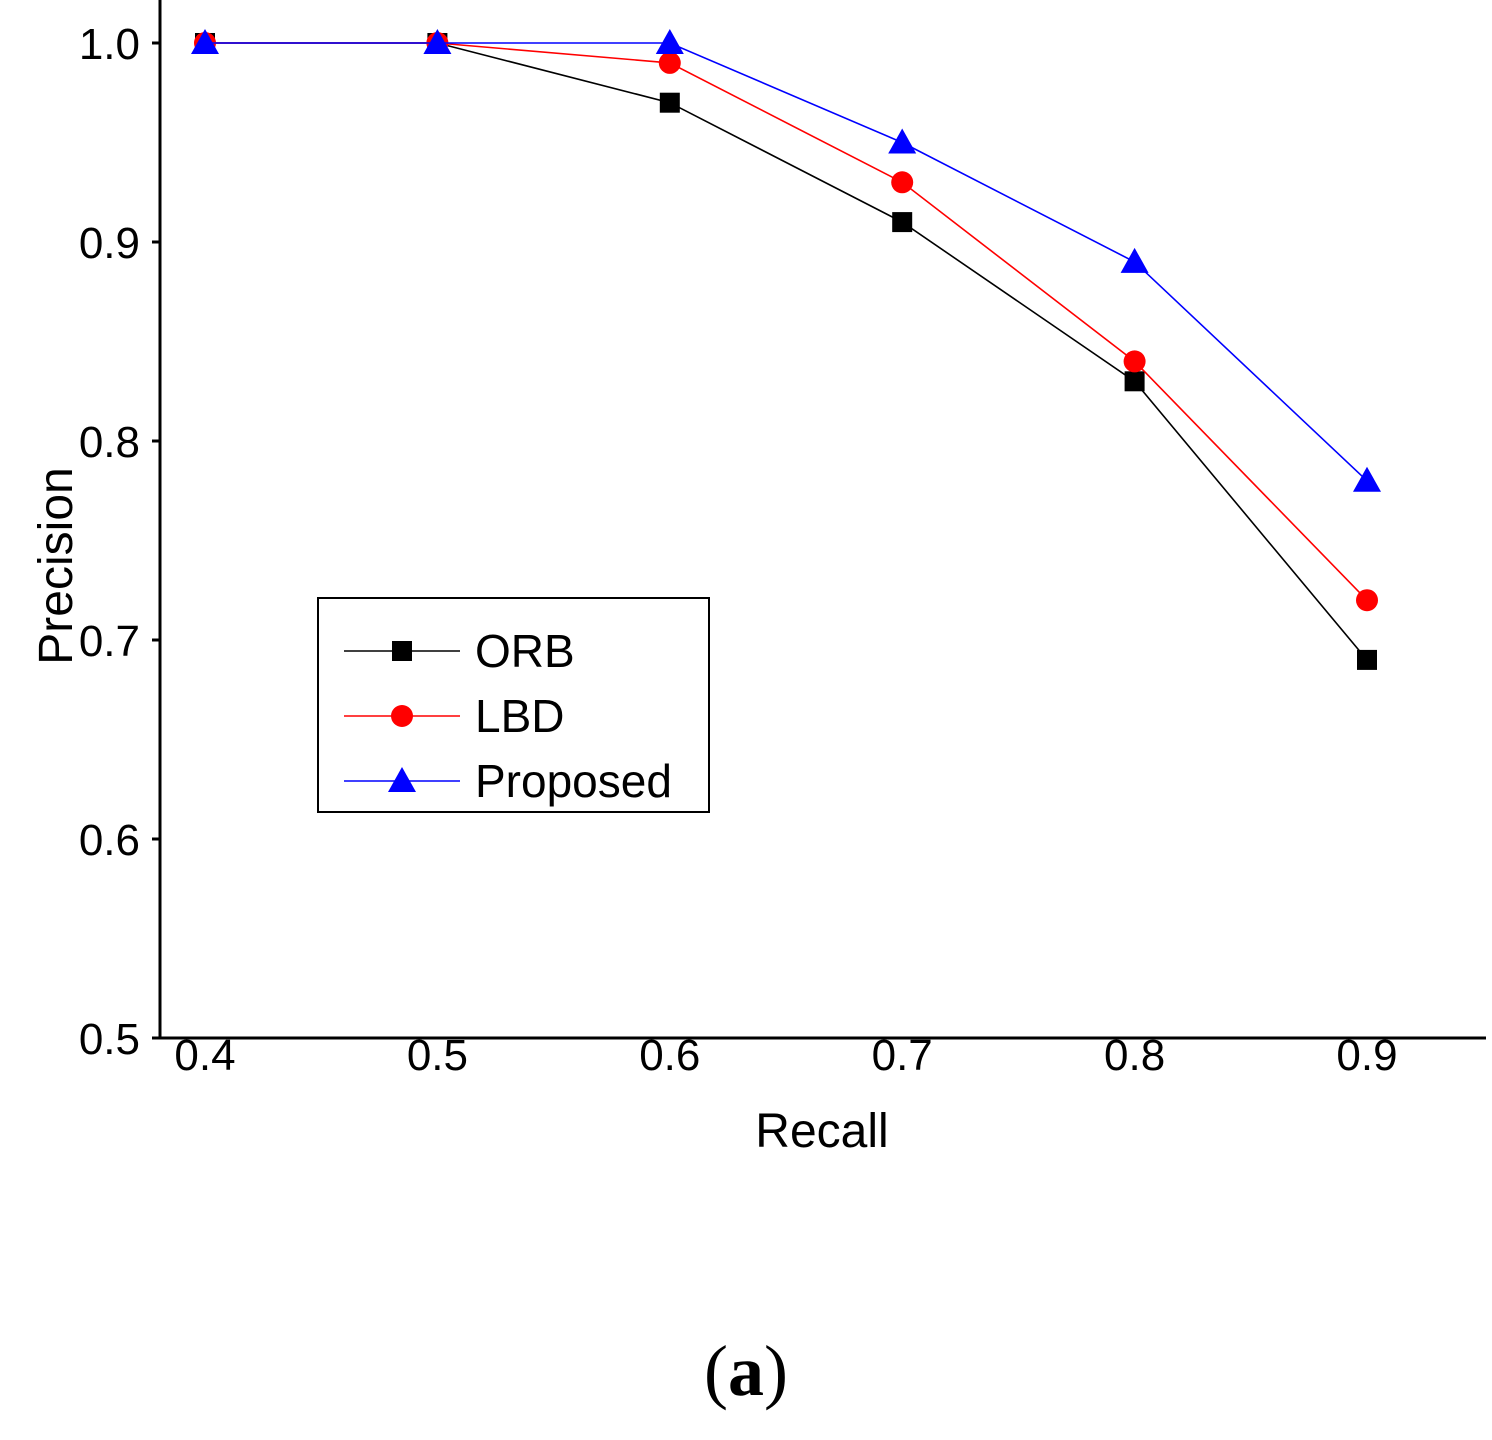 This screenshot has height=1440, width=1492. What do you see at coordinates (109, 44) in the screenshot?
I see `y-tick-label: 1.0` at bounding box center [109, 44].